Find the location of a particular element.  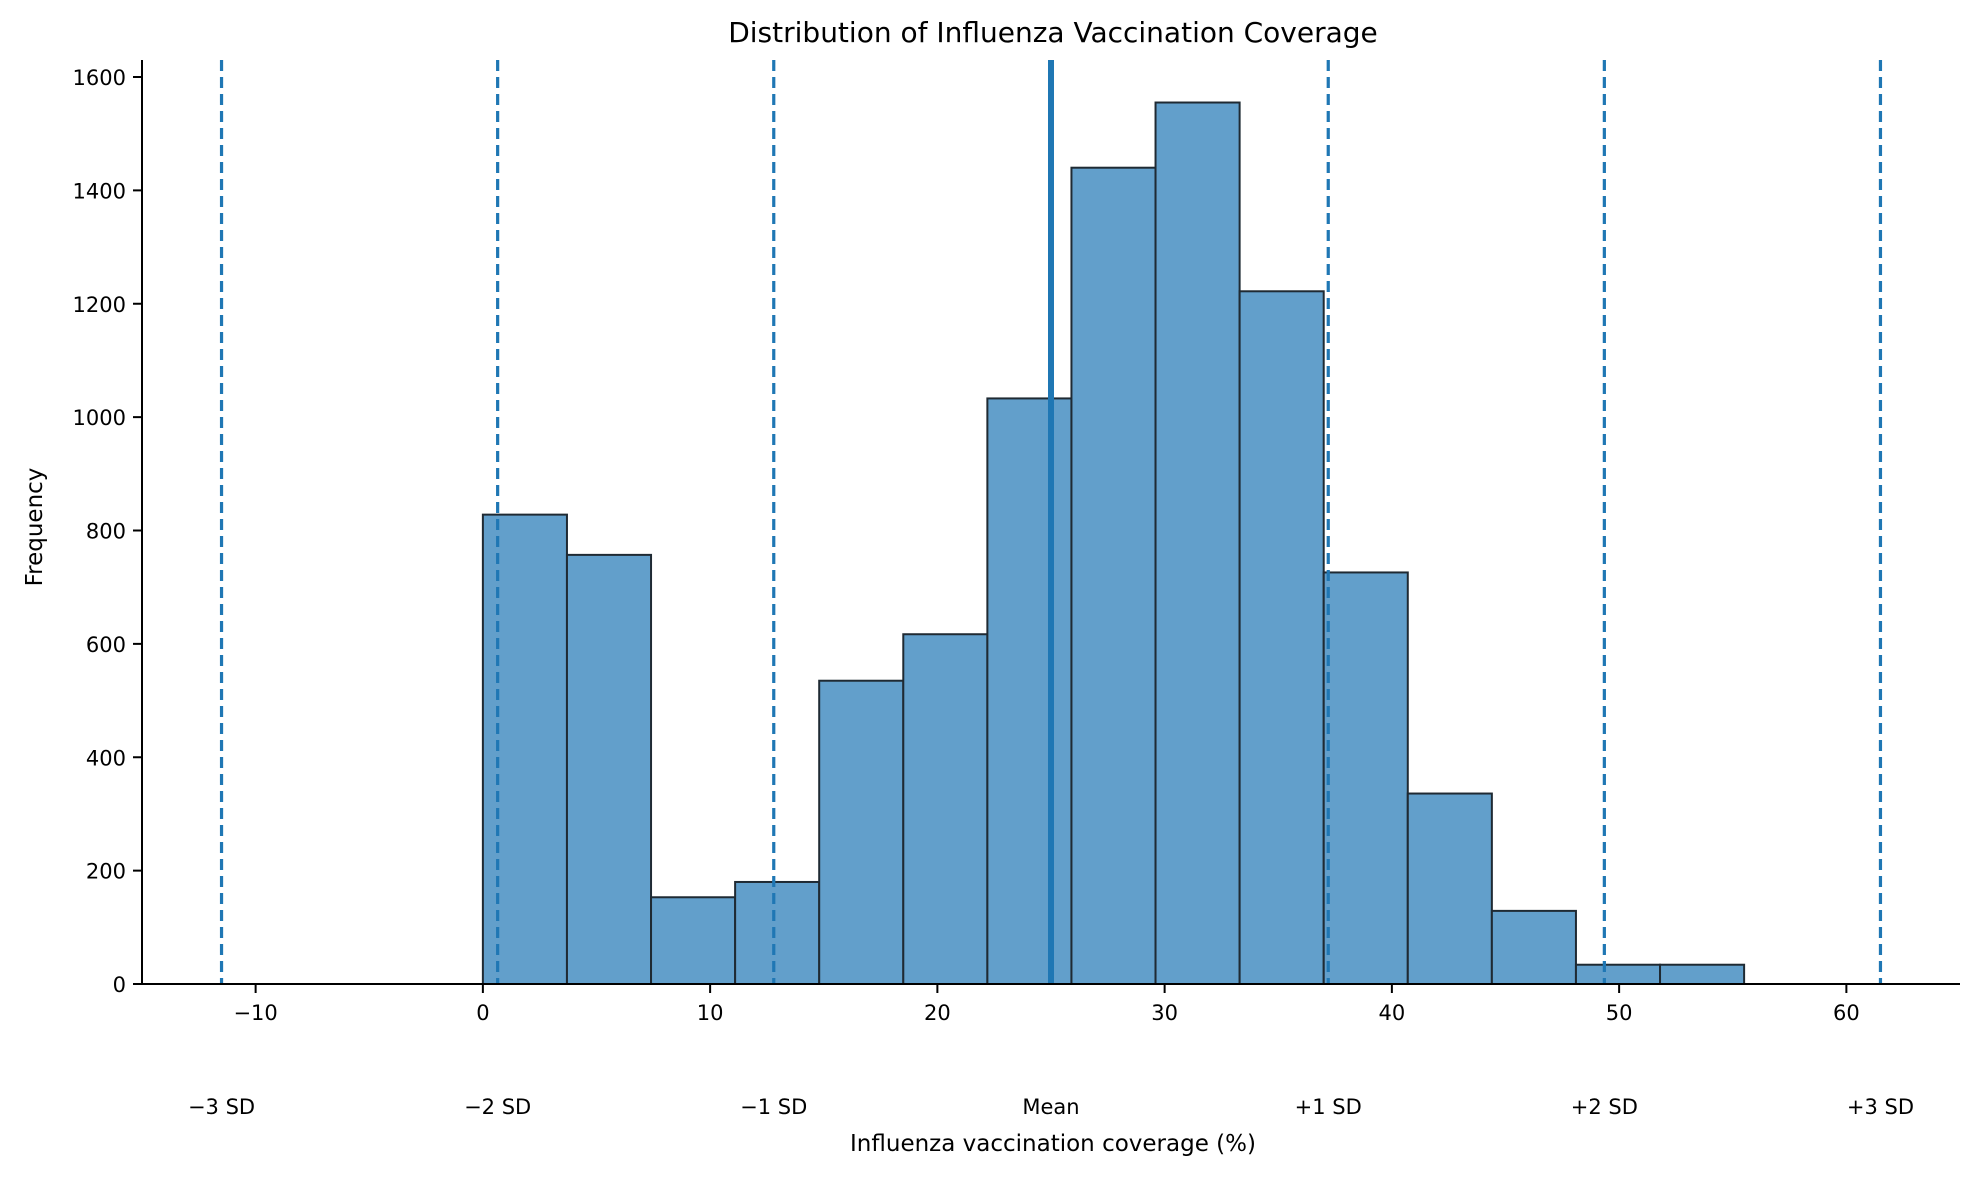

x-tick-label: 10 is located at coordinates (710, 1013).